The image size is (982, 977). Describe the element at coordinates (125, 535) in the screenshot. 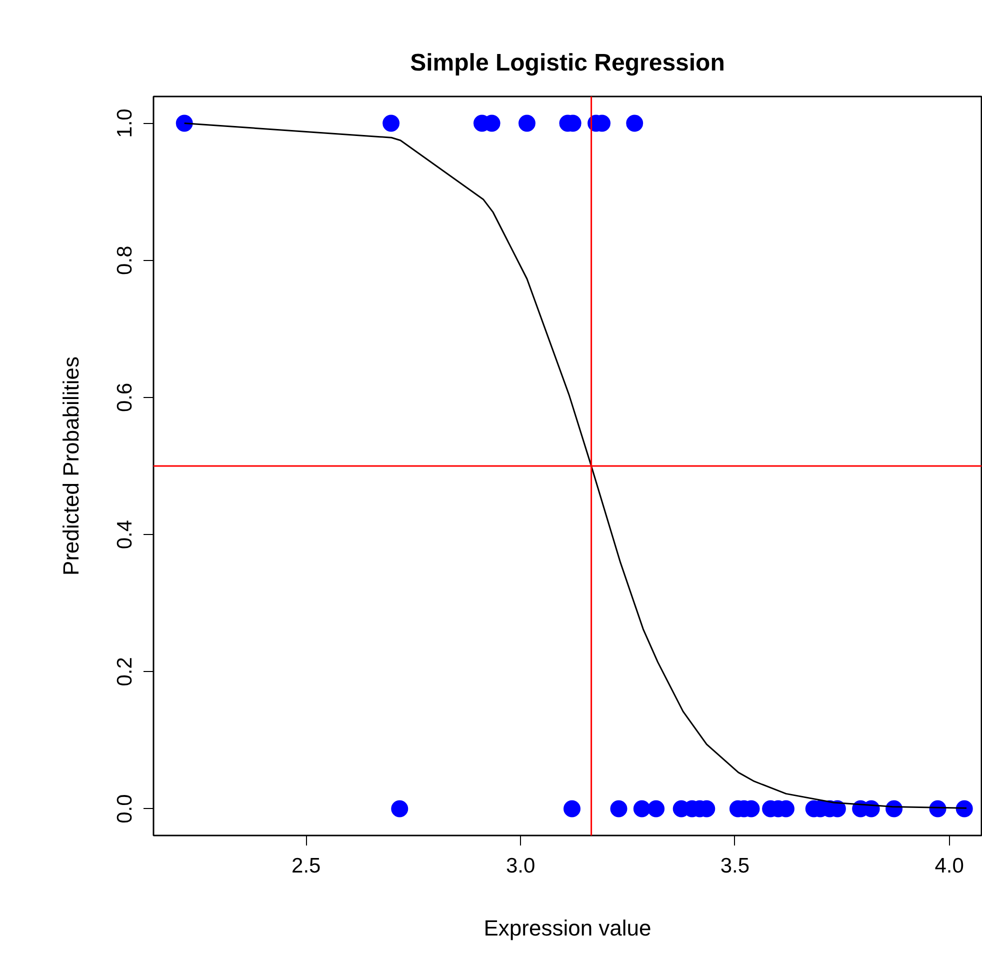

I see `y-tick-label: 0.4` at that location.